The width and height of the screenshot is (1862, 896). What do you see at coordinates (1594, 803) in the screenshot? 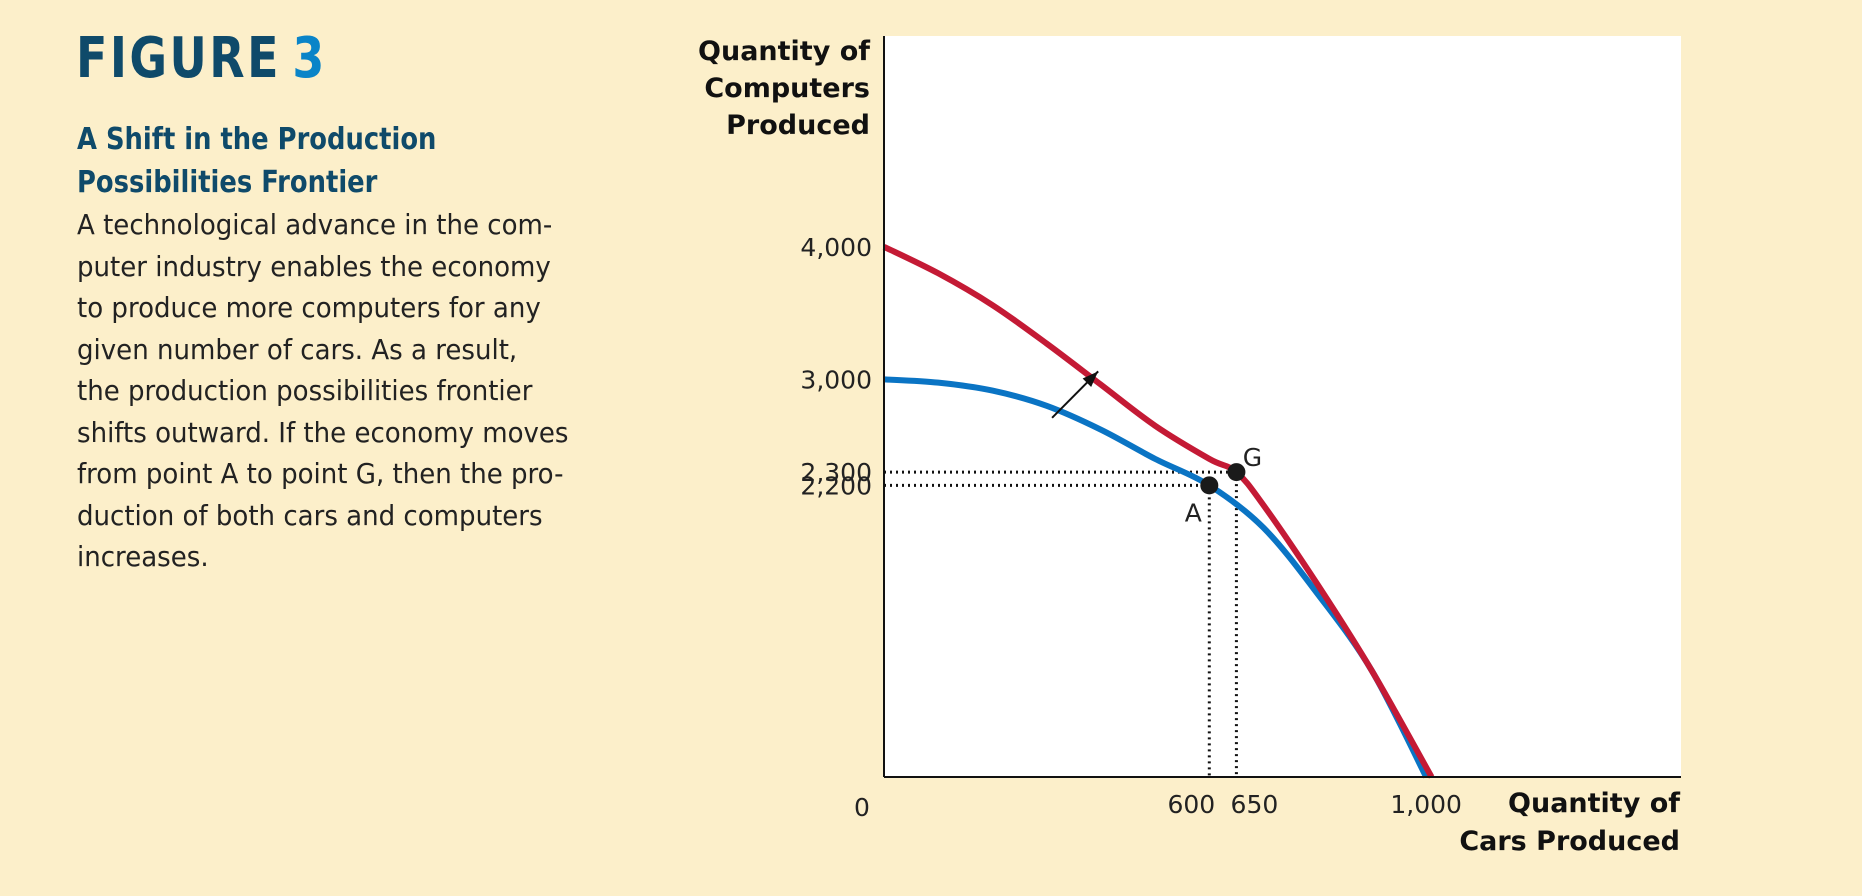
I see `x-axis-title-line: Quantity of` at bounding box center [1594, 803].